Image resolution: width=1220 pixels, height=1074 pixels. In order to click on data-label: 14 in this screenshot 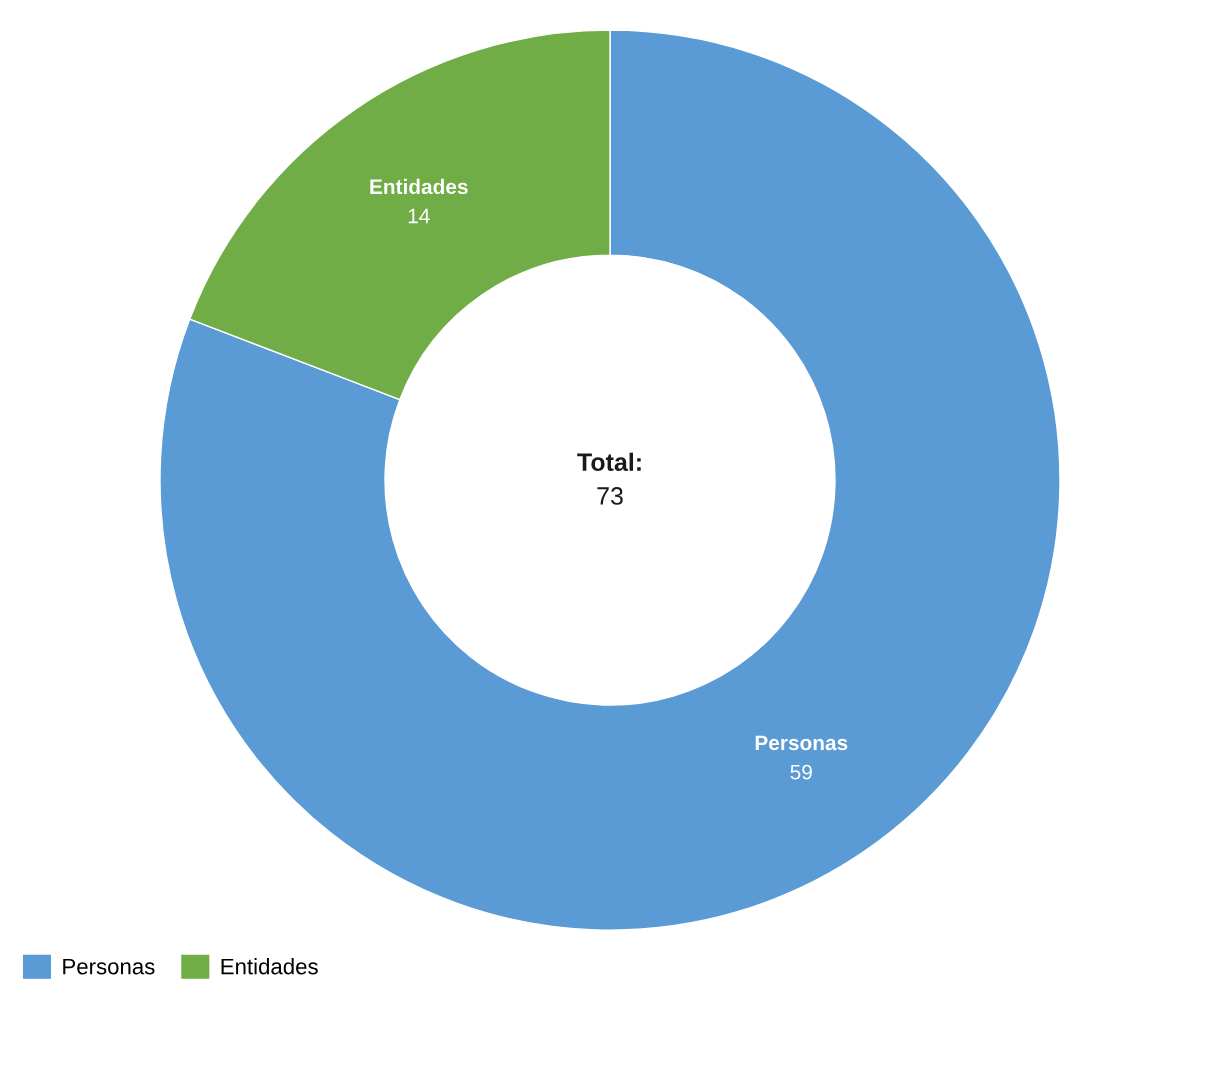, I will do `click(419, 216)`.